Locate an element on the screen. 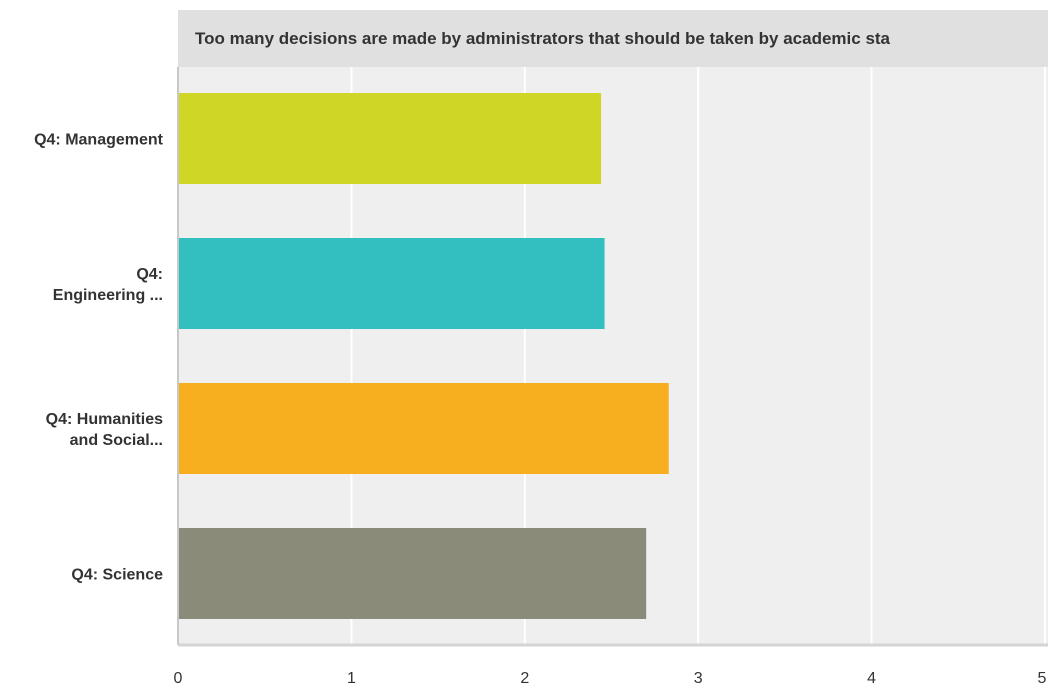 This screenshot has width=1048, height=687. category-label: Q4: Humanities is located at coordinates (104, 419).